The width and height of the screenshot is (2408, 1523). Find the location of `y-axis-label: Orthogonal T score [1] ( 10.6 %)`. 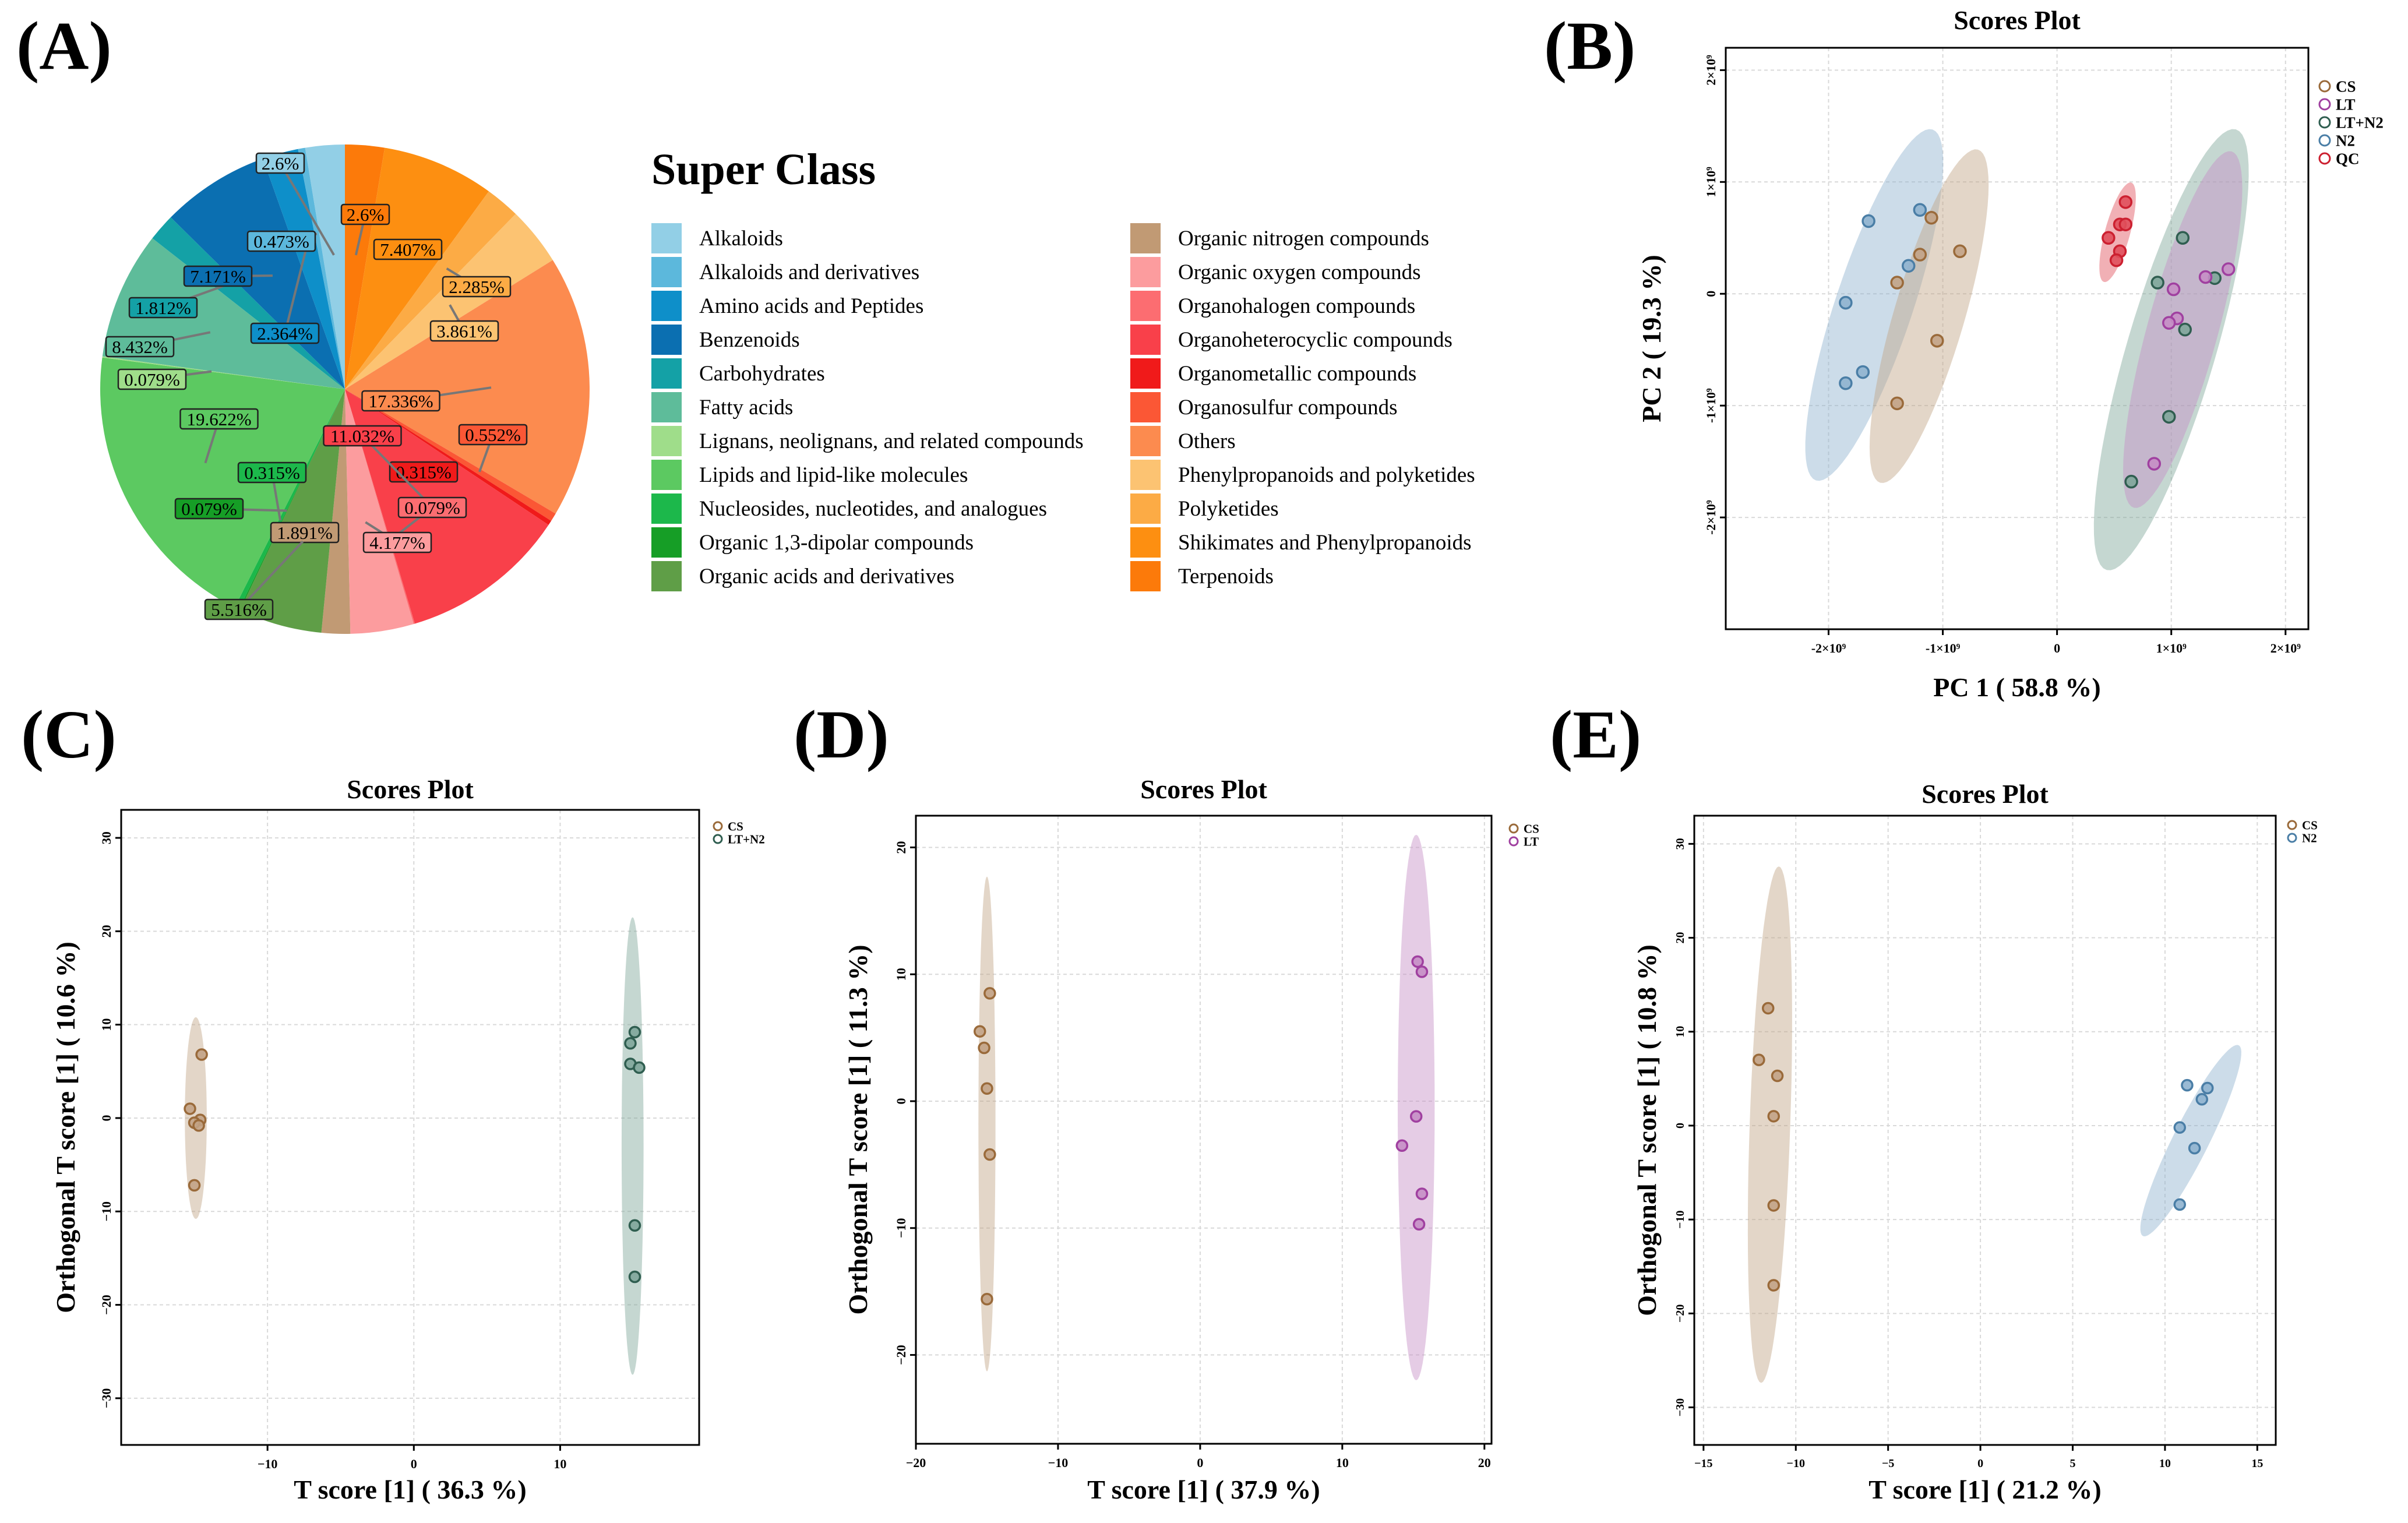

y-axis-label: Orthogonal T score [1] ( 10.6 %) is located at coordinates (65, 1127).